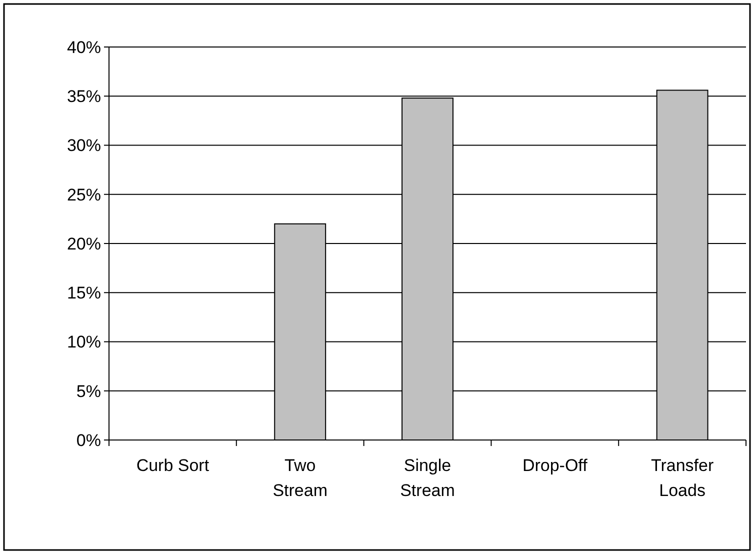  Describe the element at coordinates (555, 465) in the screenshot. I see `x-tick-label: Drop-Off` at that location.